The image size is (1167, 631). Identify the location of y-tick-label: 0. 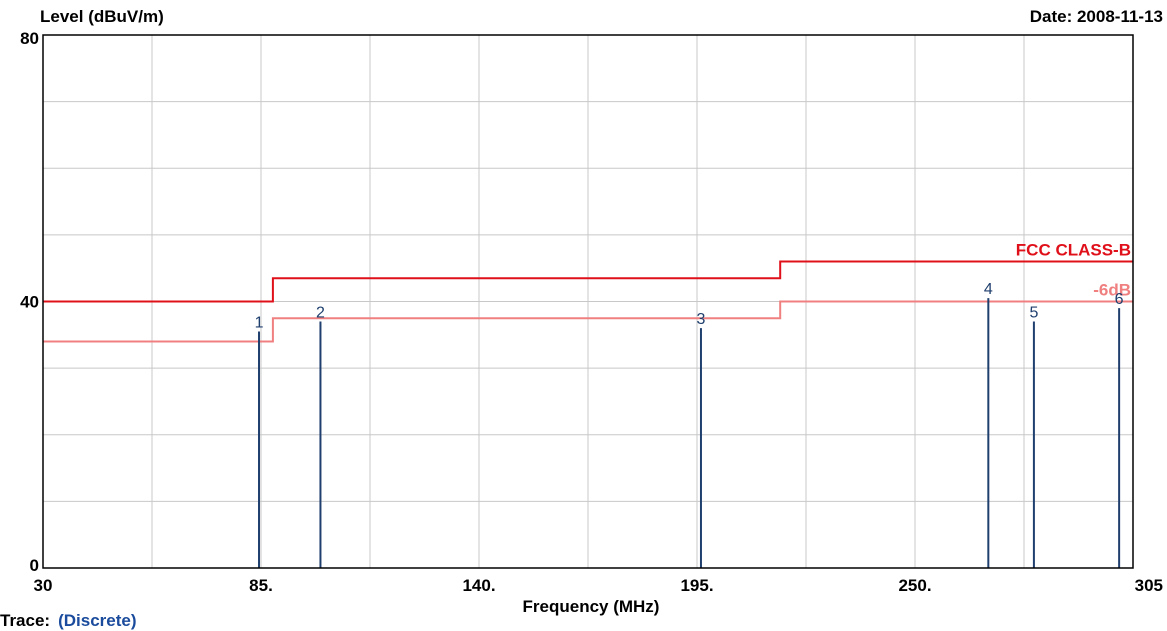
(34, 565).